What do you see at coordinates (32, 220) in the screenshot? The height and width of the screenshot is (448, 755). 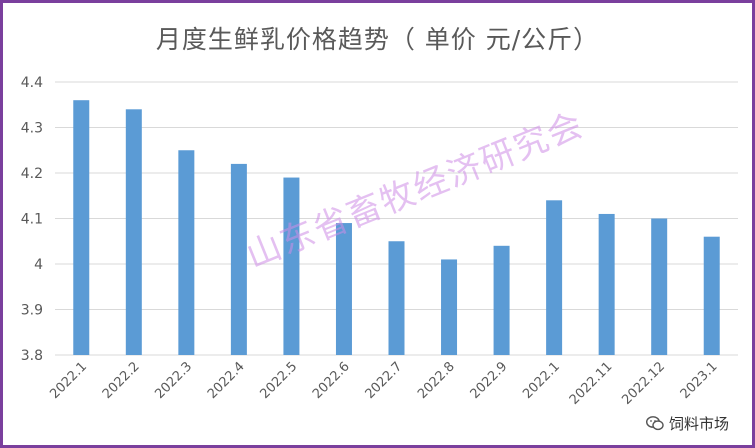 I see `y-tick-label: 4.1` at bounding box center [32, 220].